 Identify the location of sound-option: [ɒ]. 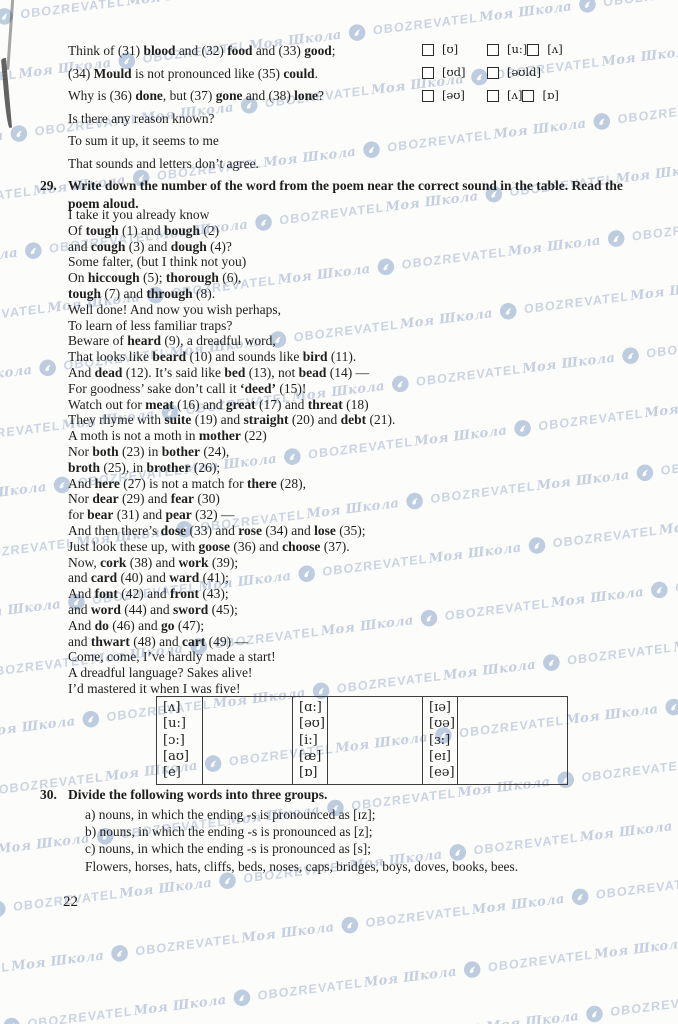
(540, 95).